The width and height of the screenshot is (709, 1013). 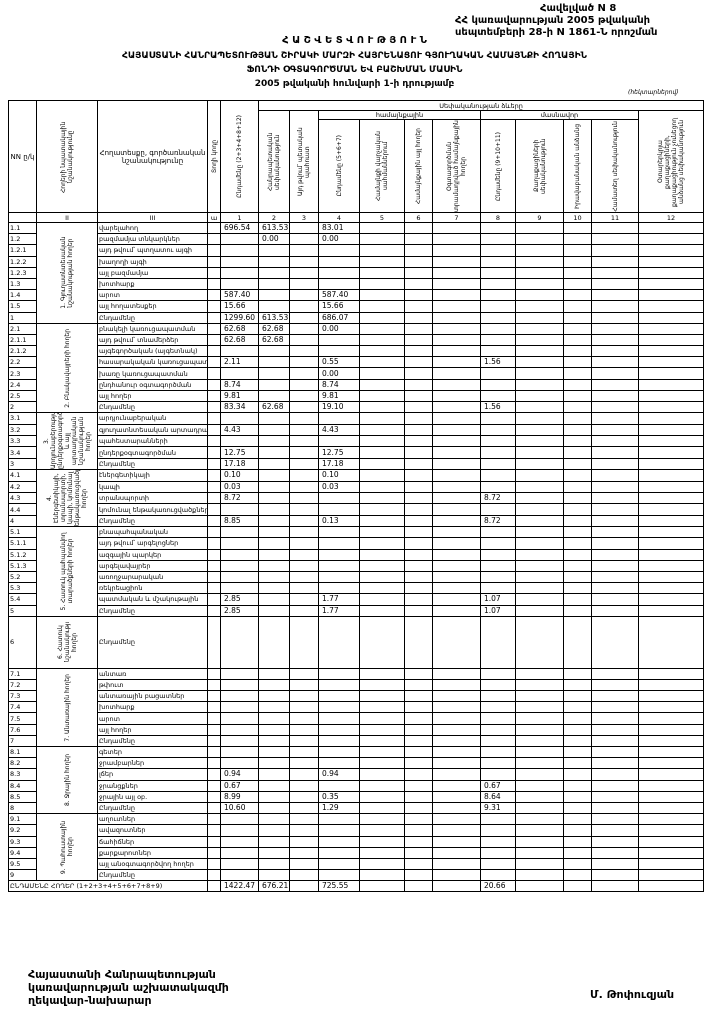 What do you see at coordinates (356, 808) in the screenshot?
I see `table-row: 8 Ընդամենը 10.60 1.29 9.31` at bounding box center [356, 808].